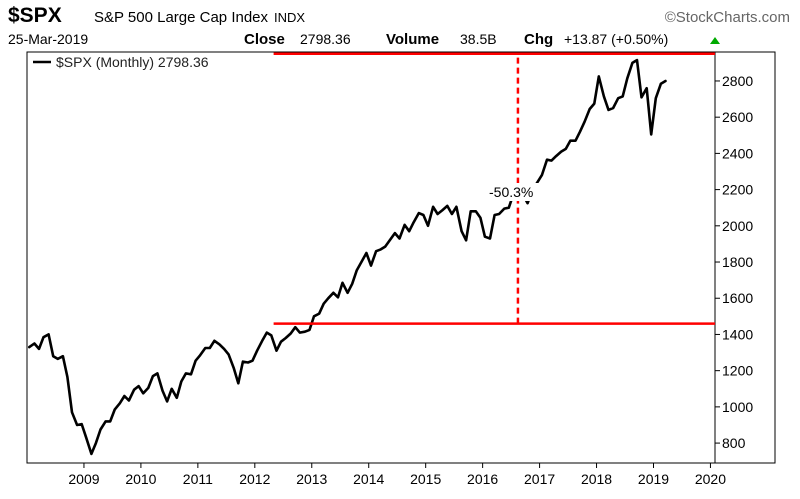  I want to click on brand-watermark: ©StockCharts.com, so click(727, 17).